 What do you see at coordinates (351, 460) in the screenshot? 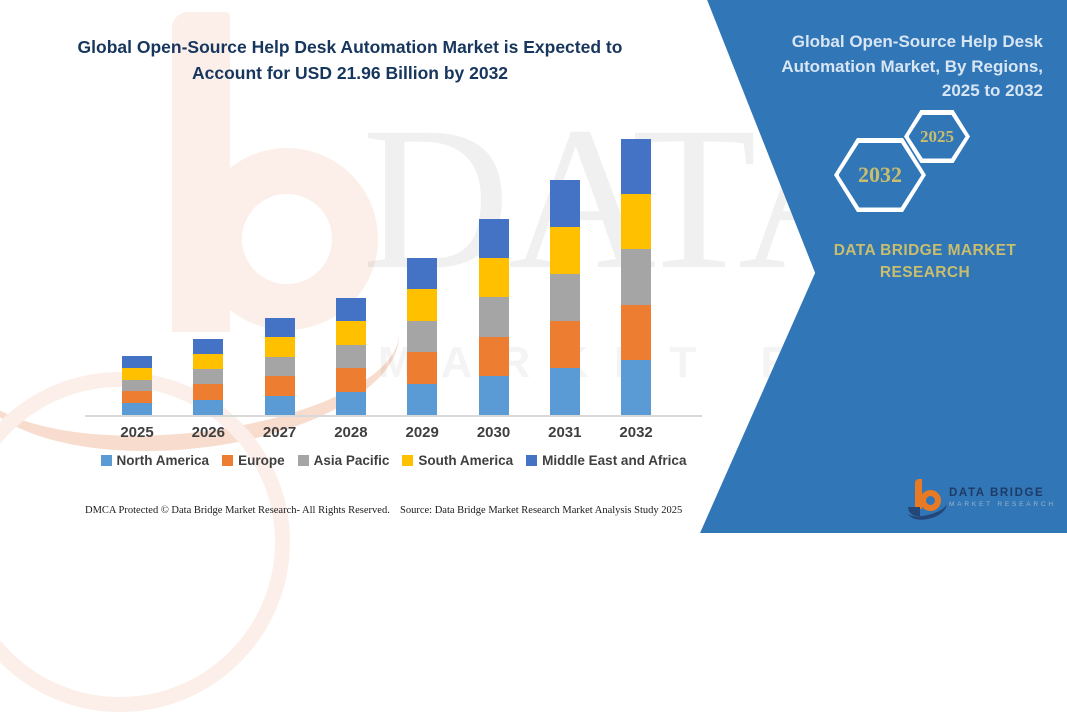
I see `legend-label: Asia Pacific` at bounding box center [351, 460].